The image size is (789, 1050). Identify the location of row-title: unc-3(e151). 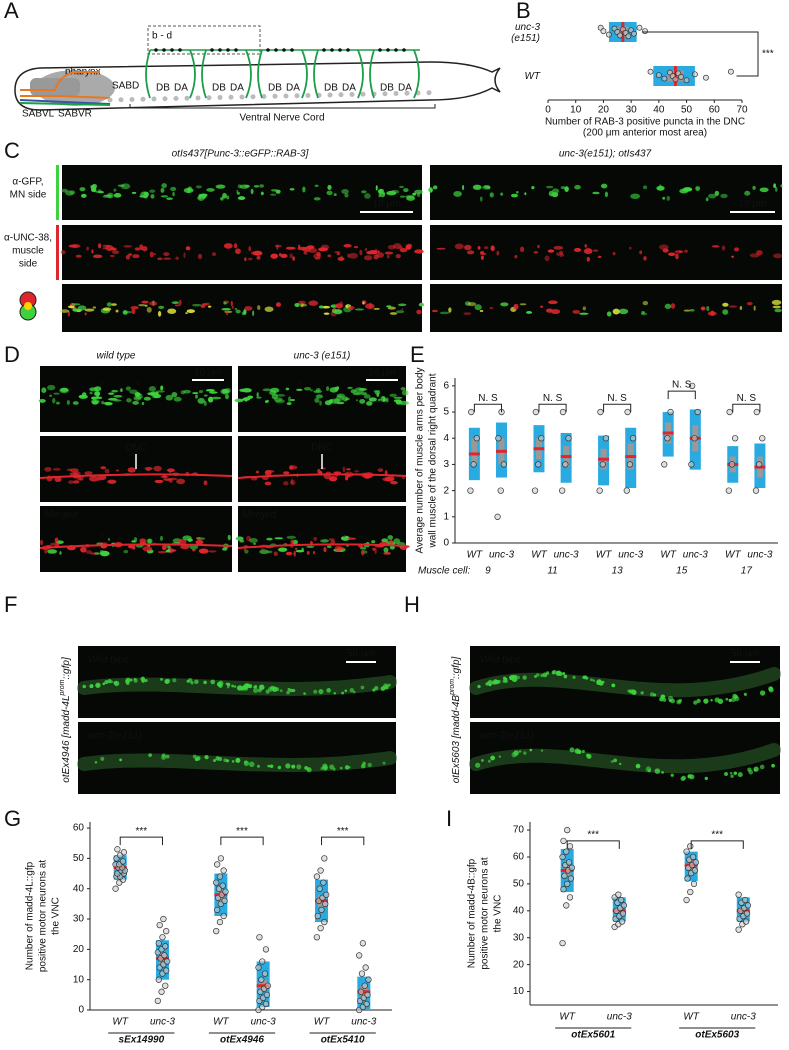
(115, 736).